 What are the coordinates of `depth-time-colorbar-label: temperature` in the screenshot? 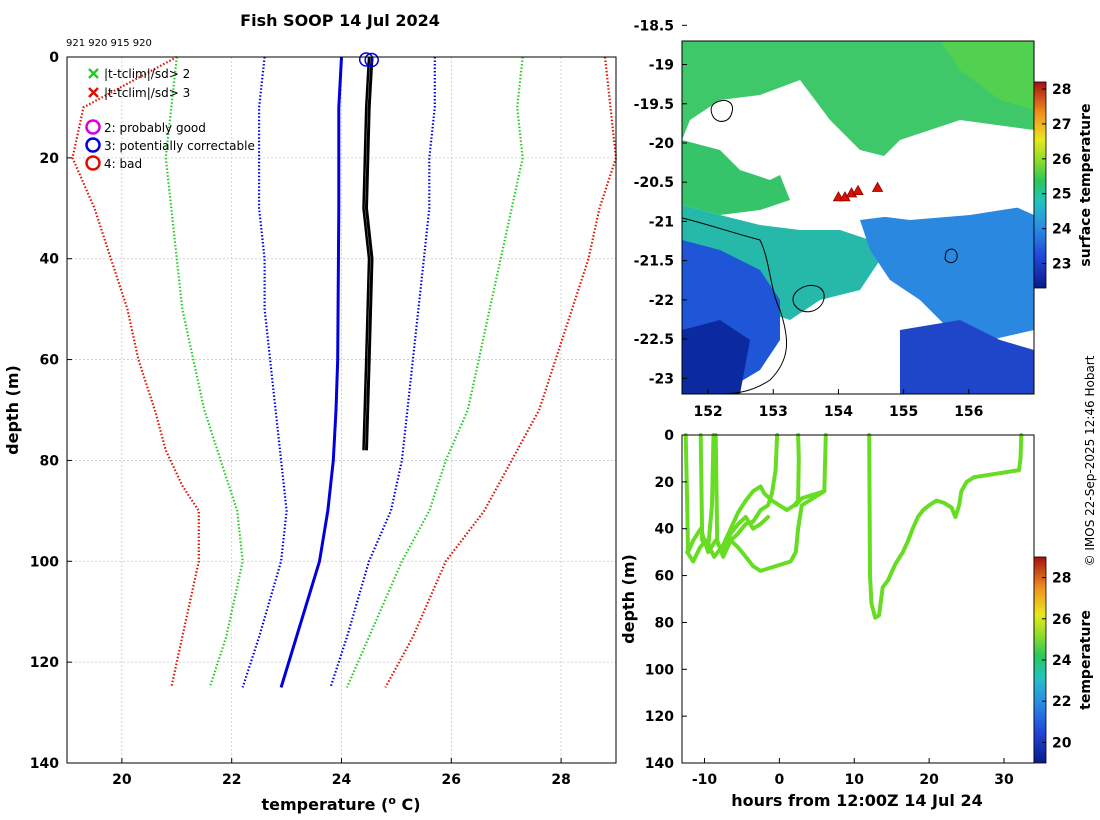 It's located at (1086, 660).